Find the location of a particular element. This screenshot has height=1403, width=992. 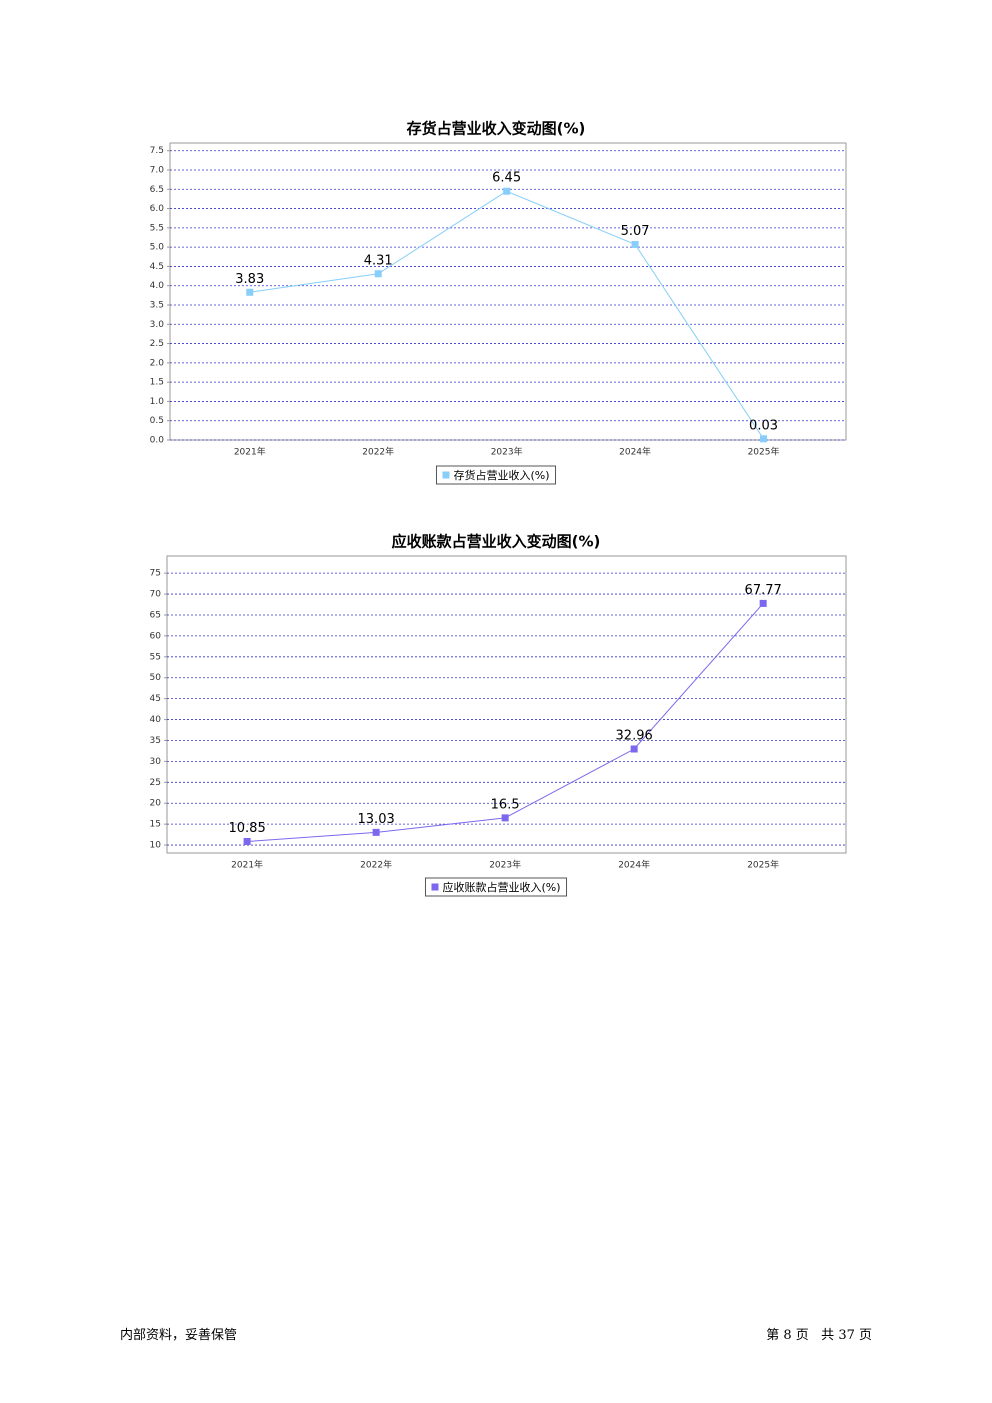

legend: 应收账款占营业收入(%) is located at coordinates (496, 887).